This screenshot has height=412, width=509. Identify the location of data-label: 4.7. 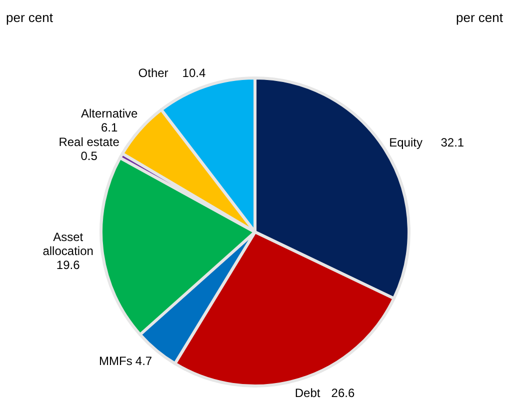
(143, 361).